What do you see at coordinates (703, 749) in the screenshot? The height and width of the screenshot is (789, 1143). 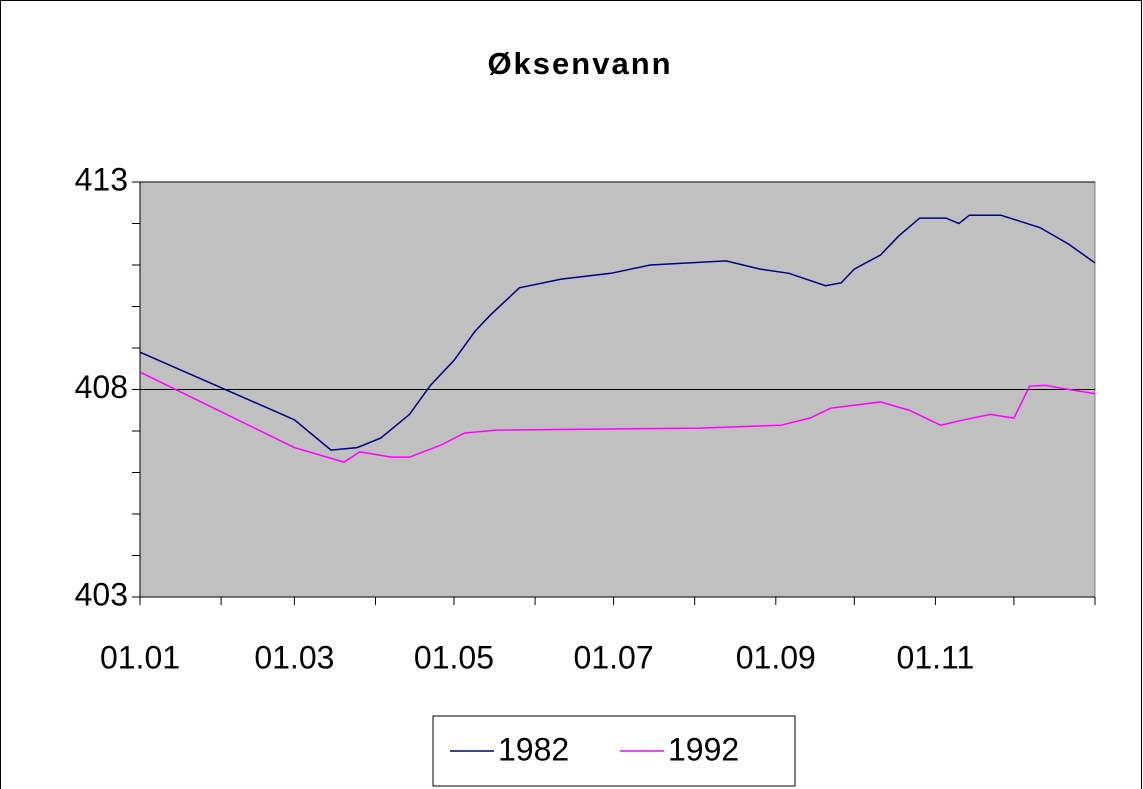 I see `legend-label: 1992` at bounding box center [703, 749].